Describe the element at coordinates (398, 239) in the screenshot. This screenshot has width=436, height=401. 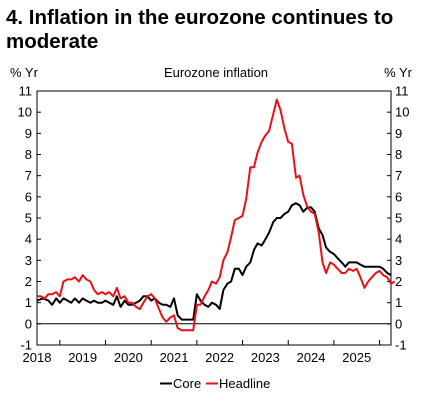
I see `y-tick-label-right: 4` at that location.